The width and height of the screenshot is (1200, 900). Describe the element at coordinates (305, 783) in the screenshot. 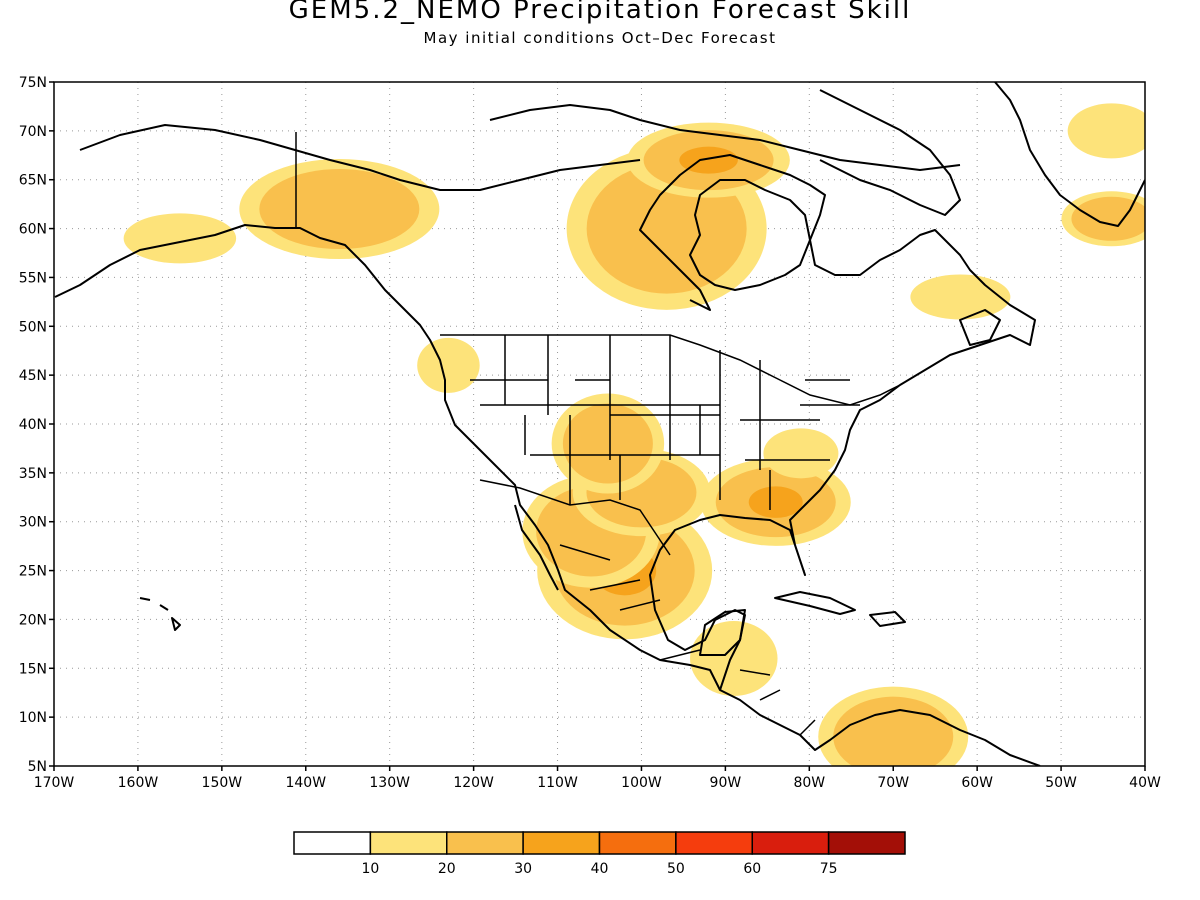

I see `lon-tick-label: 140W` at that location.